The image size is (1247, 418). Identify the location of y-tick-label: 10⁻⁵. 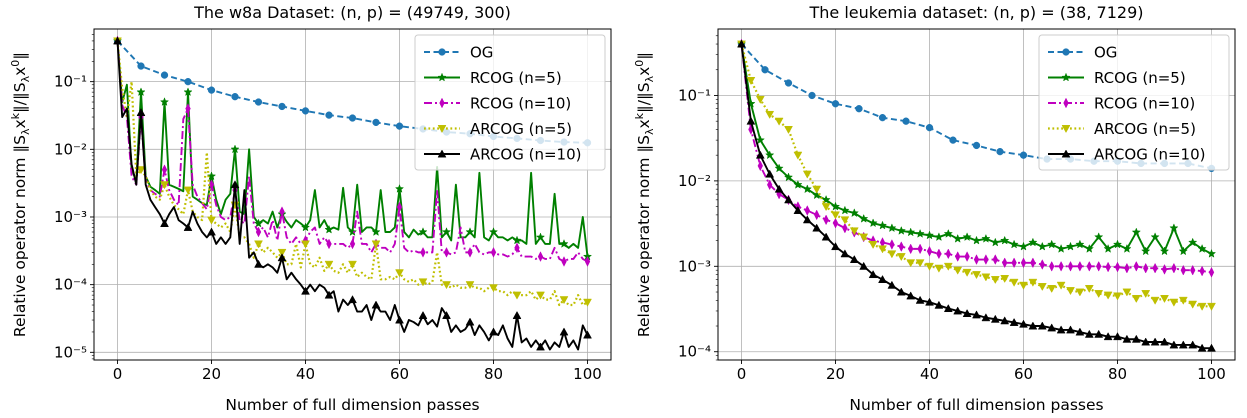
(70, 352).